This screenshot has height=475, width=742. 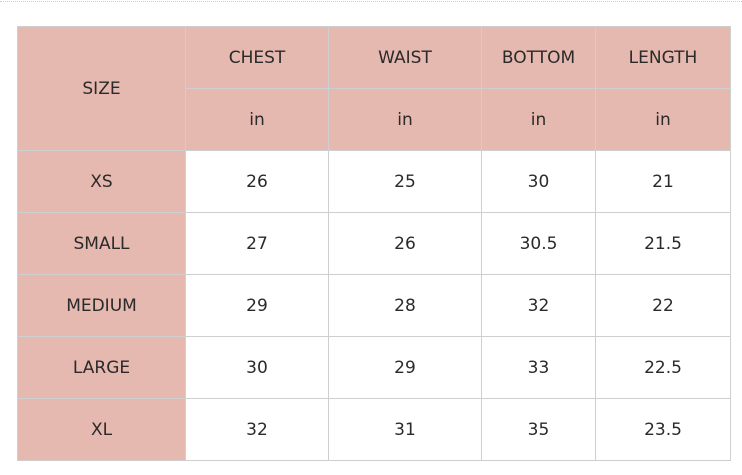 I want to click on bottom-cell: 35, so click(x=538, y=429).